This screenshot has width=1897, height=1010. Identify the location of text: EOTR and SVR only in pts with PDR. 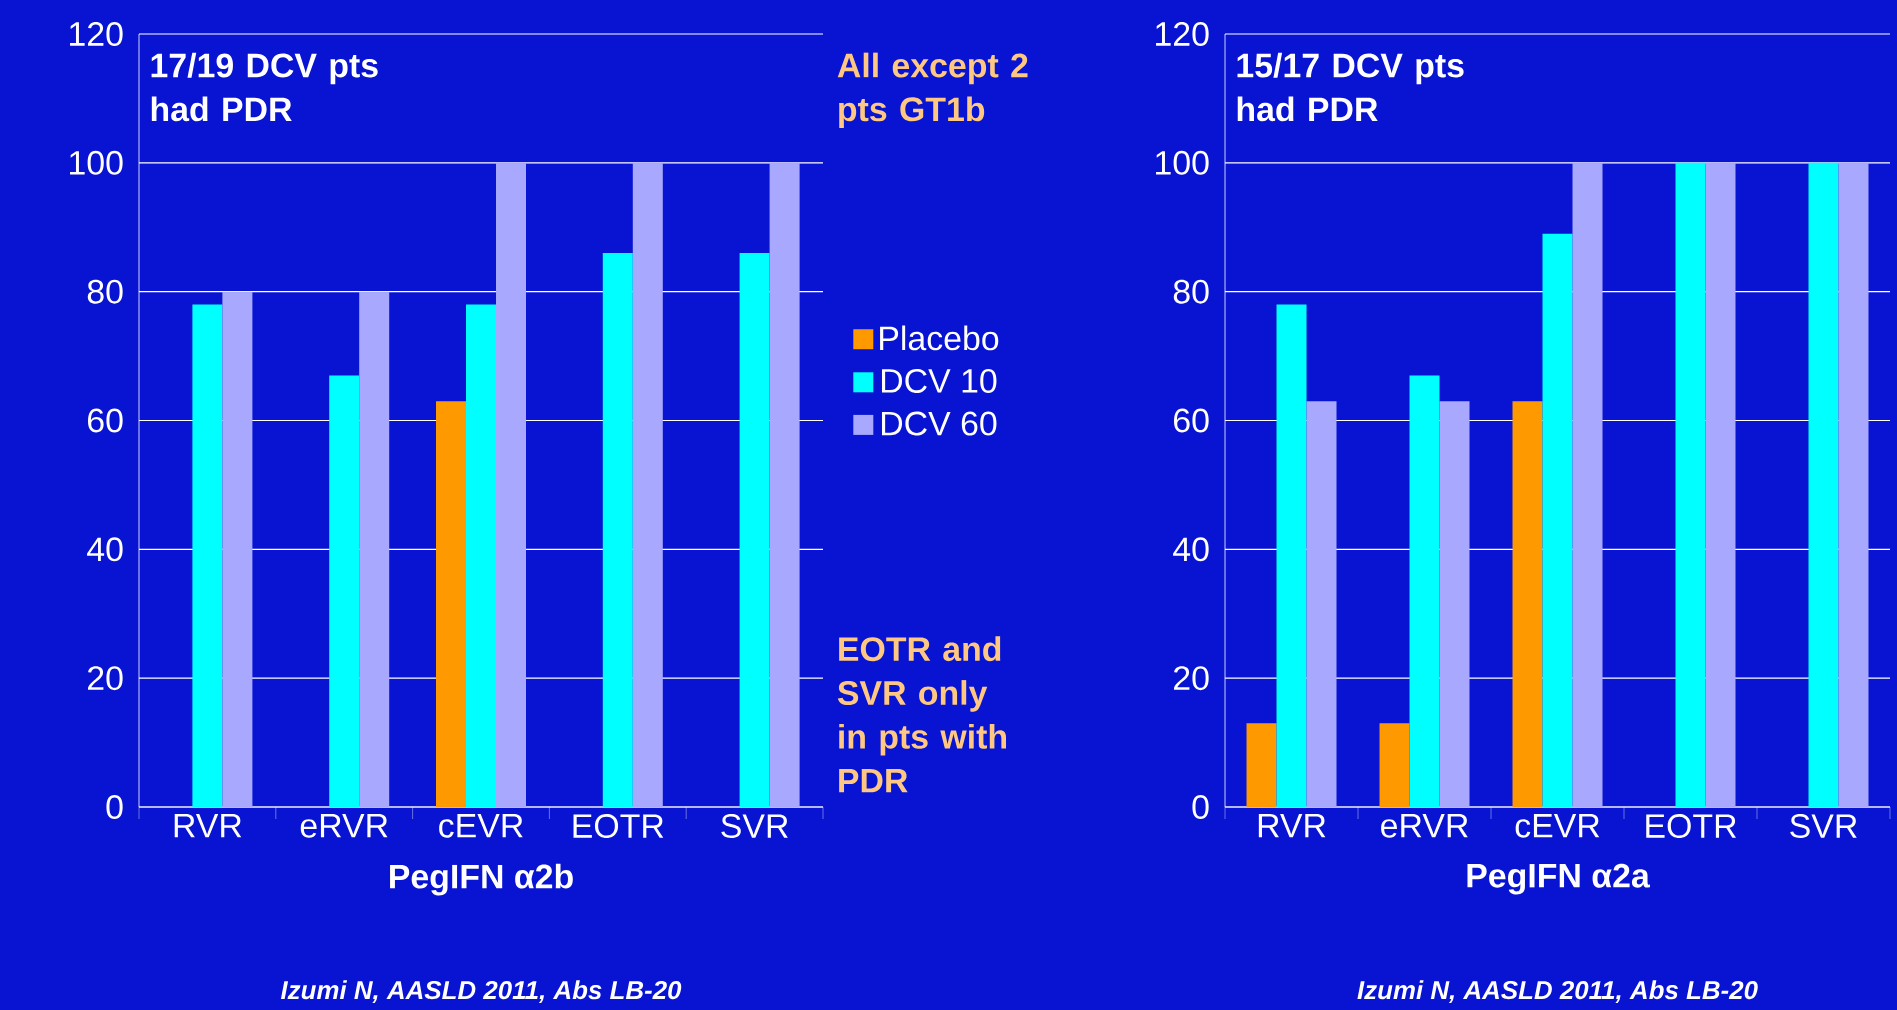
(921, 714).